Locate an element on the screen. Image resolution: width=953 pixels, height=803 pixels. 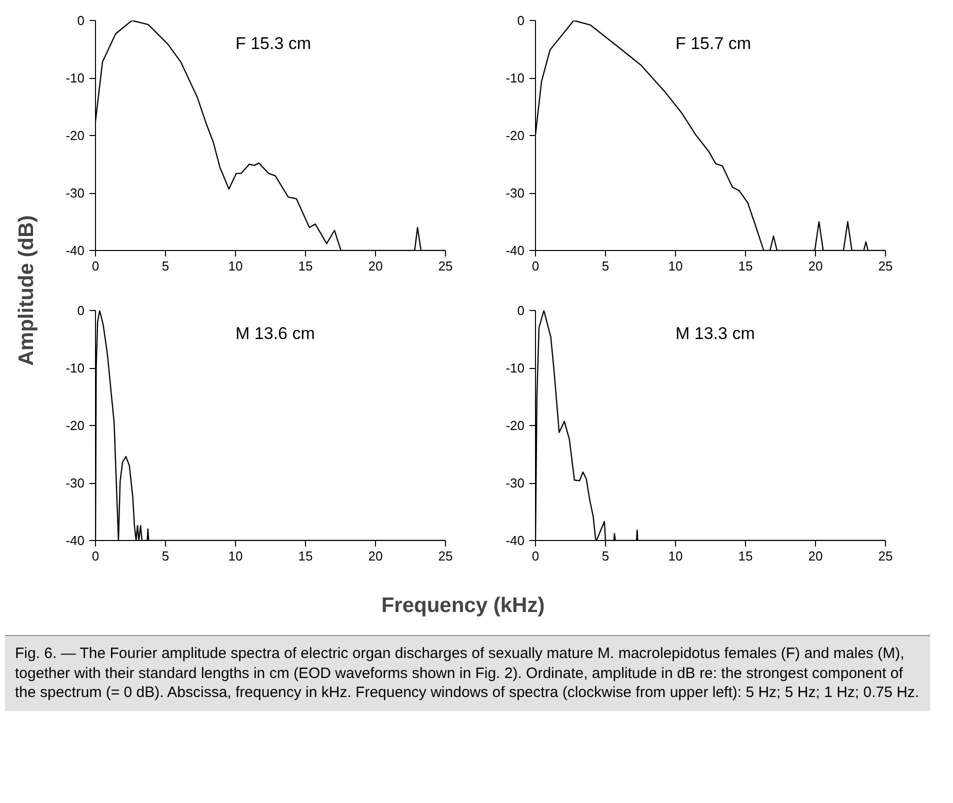
text: M 13.6 cm is located at coordinates (275, 333).